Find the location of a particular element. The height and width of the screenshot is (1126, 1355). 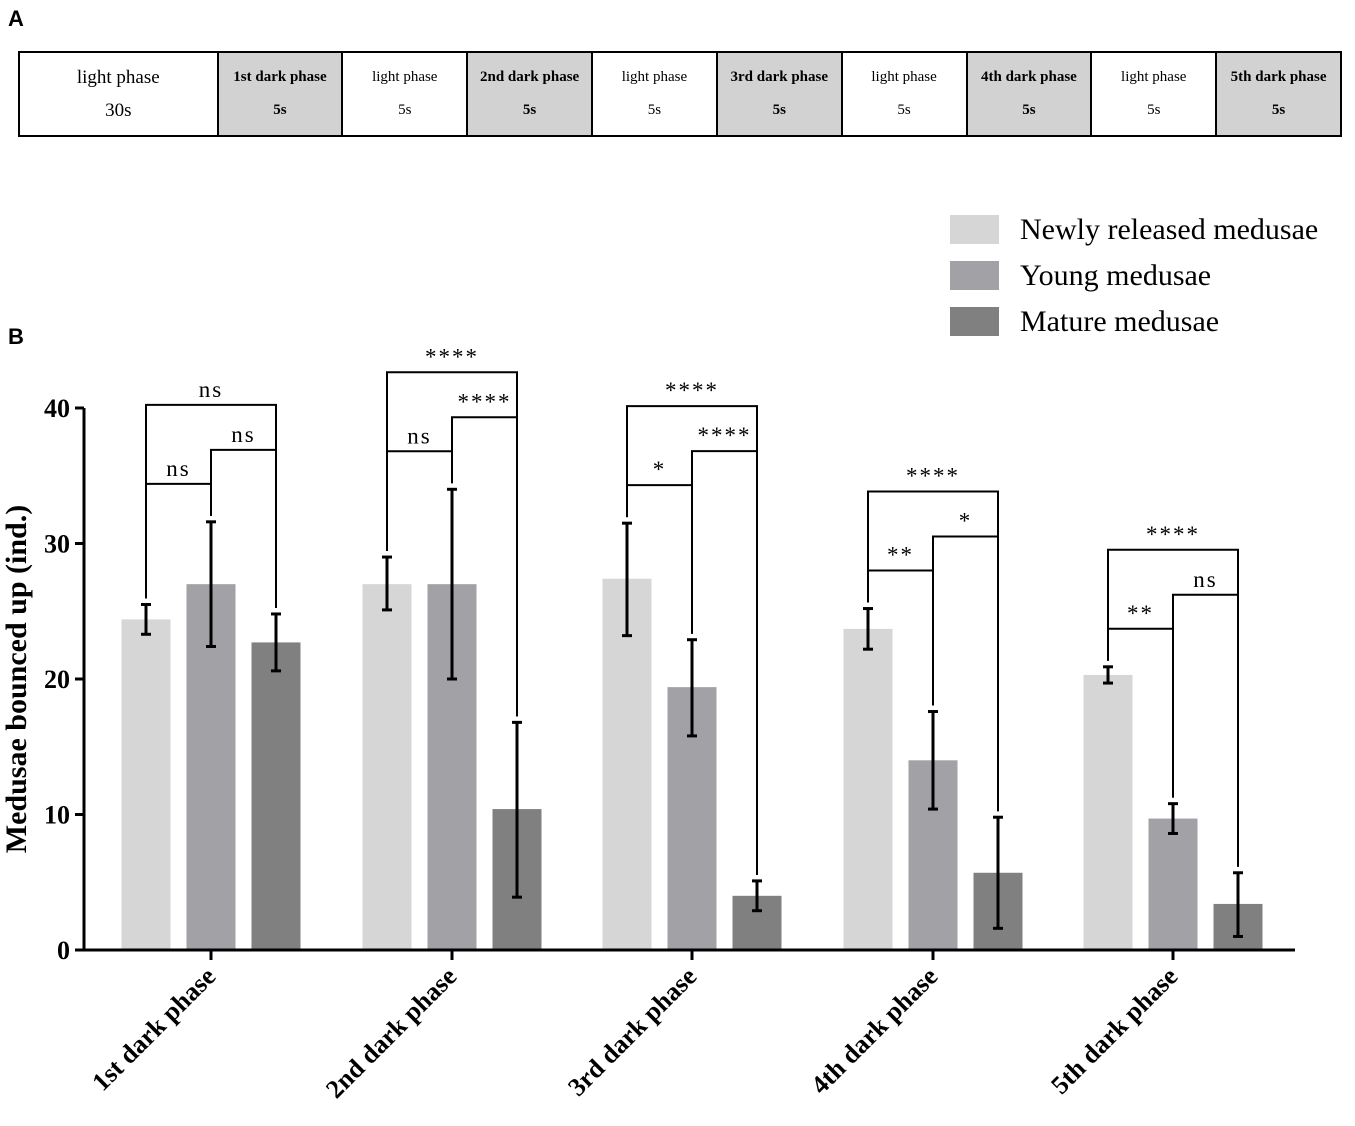

legend-label: Newly released medusae is located at coordinates (1169, 229).